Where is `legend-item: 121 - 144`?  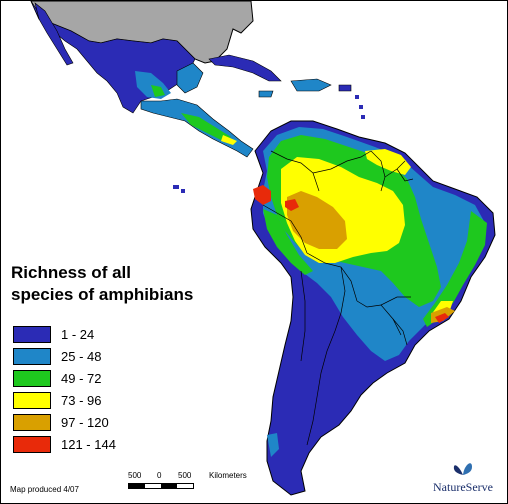
legend-item: 121 - 144 is located at coordinates (64, 444).